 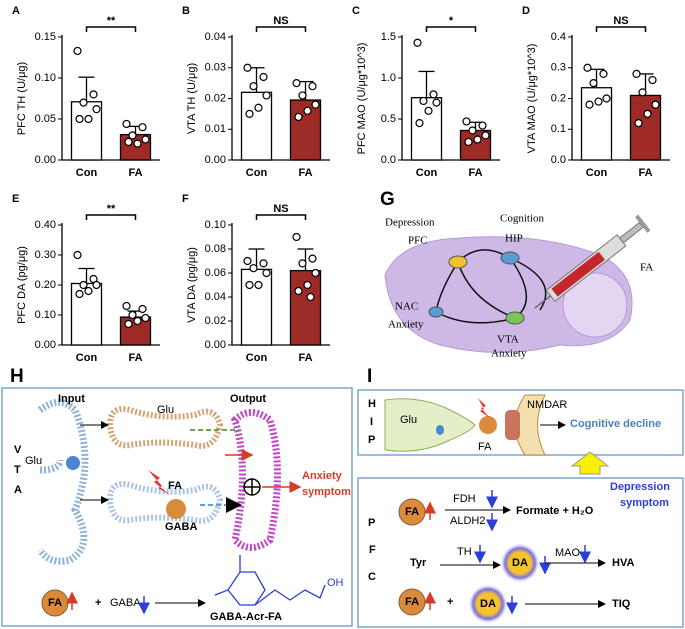 What do you see at coordinates (98, 603) in the screenshot?
I see `label: +` at bounding box center [98, 603].